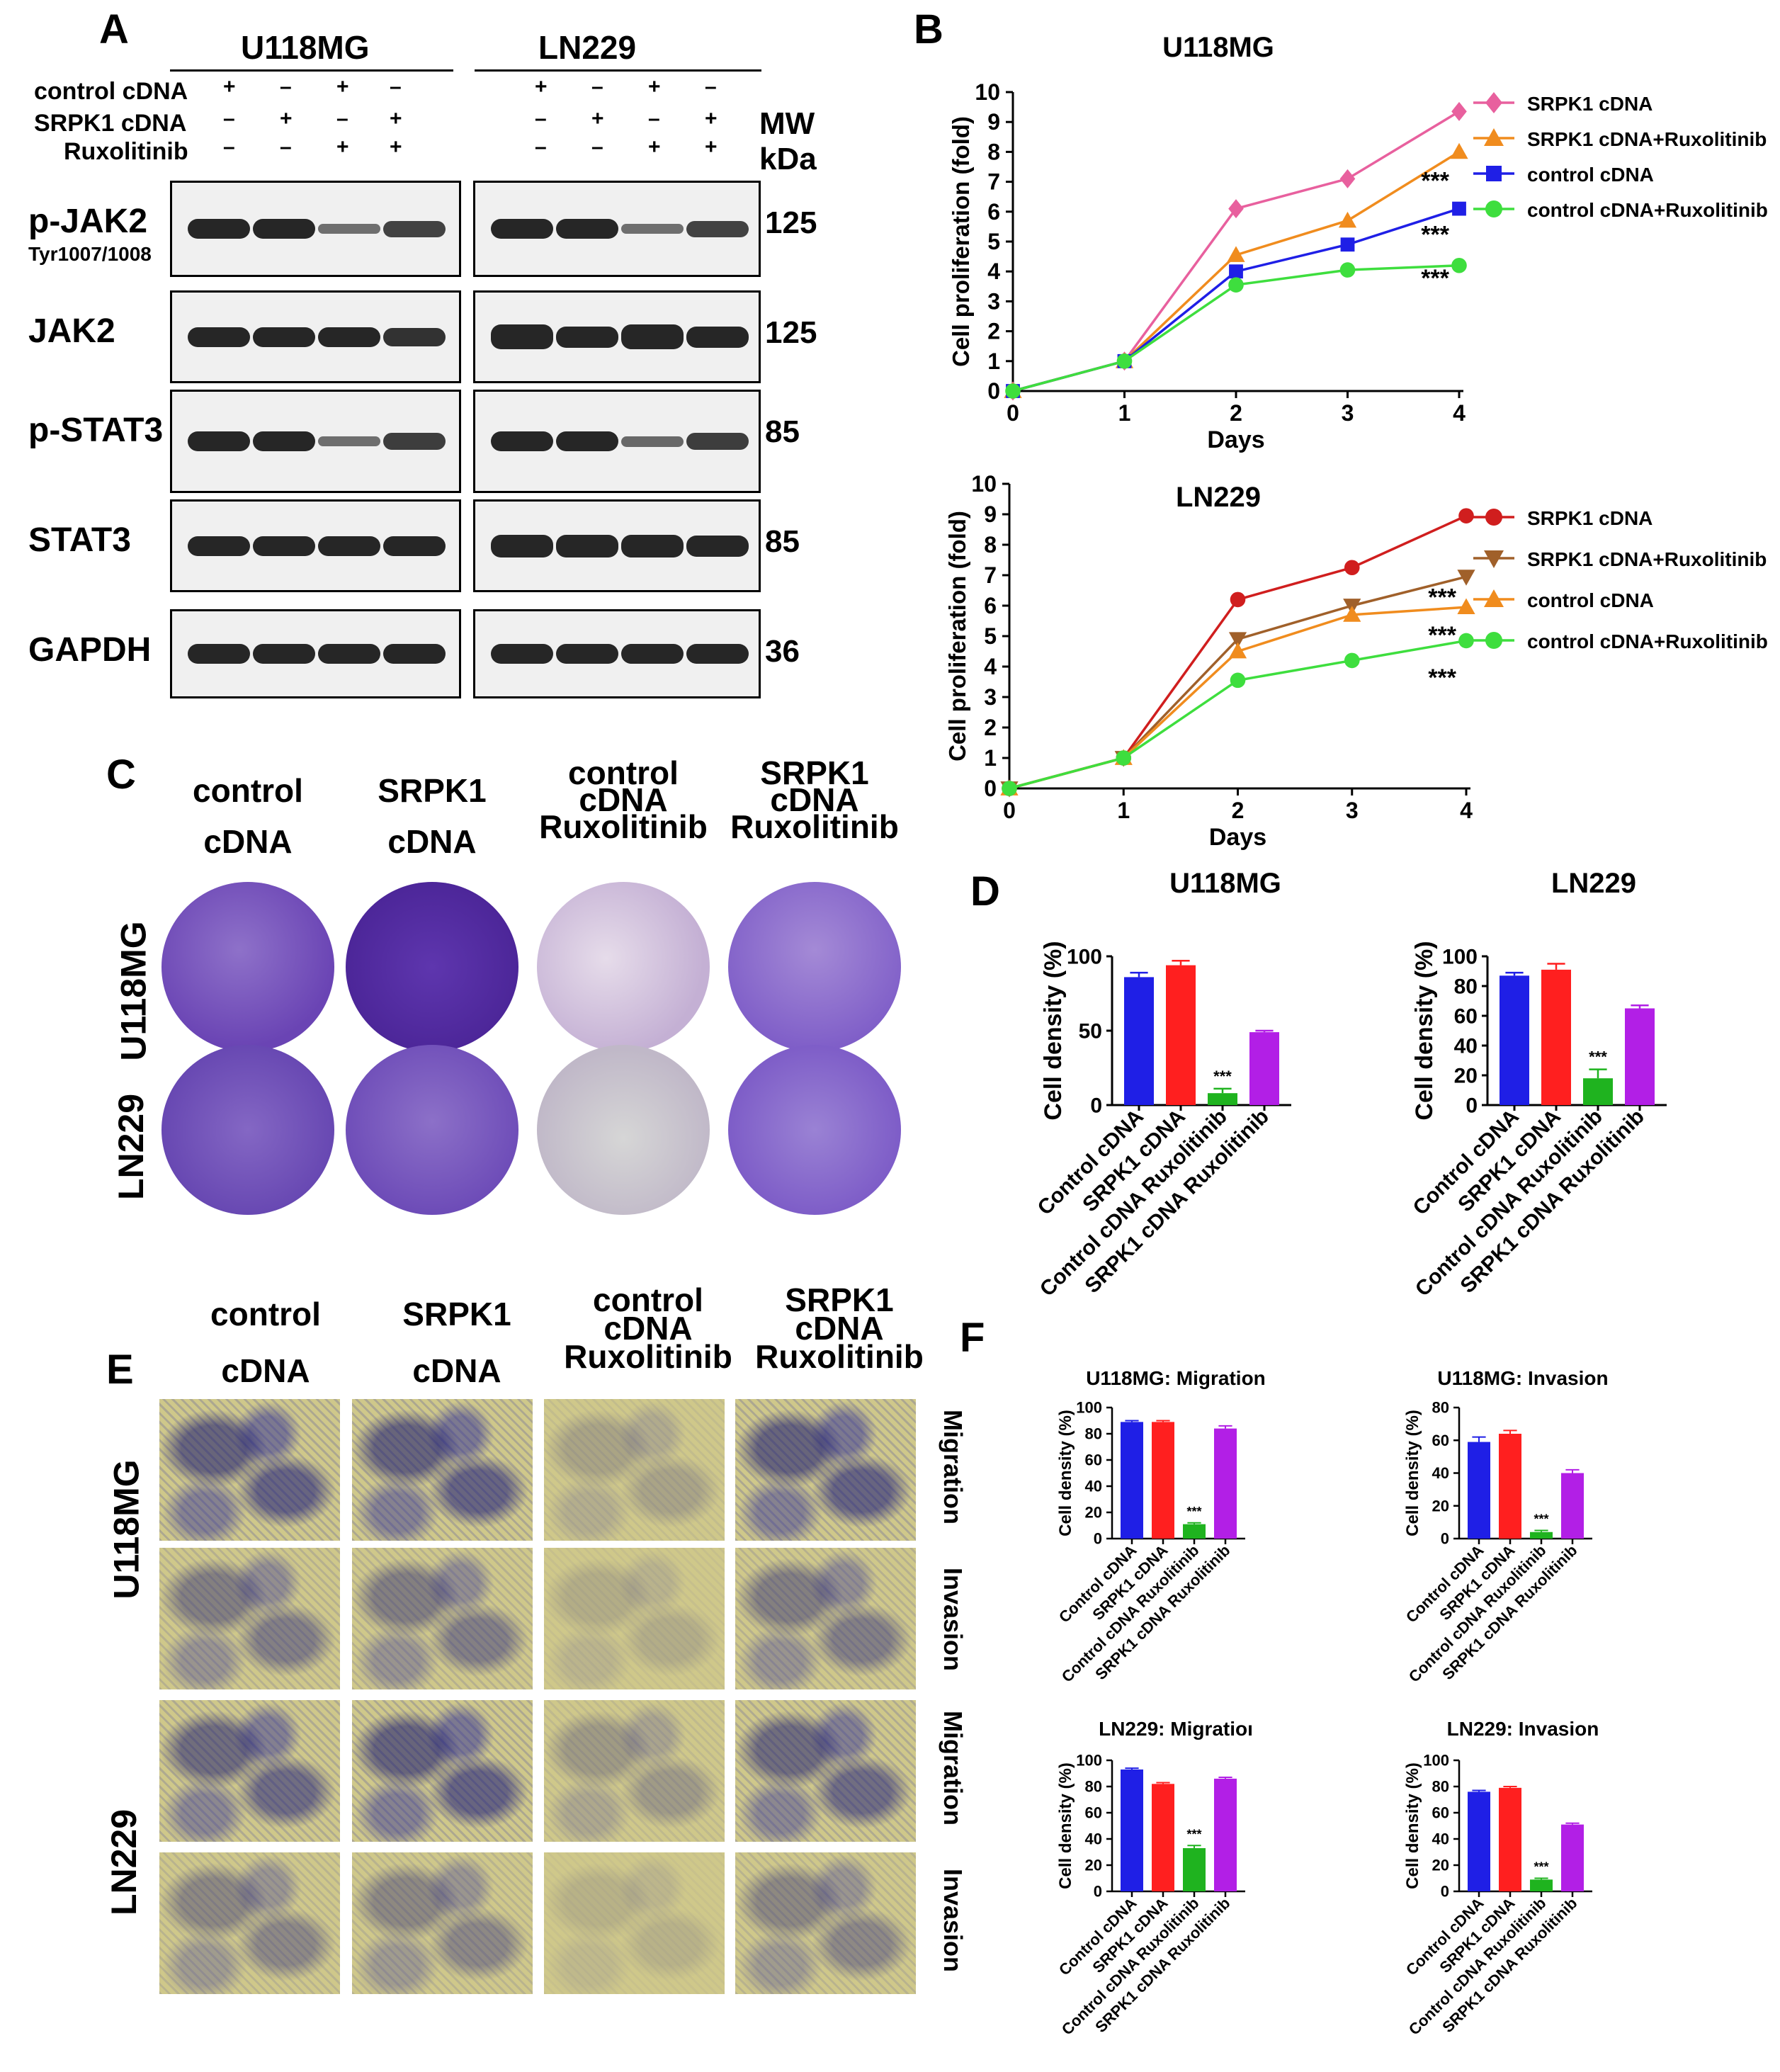  I want to click on protein-label: JAK2, so click(71, 331).